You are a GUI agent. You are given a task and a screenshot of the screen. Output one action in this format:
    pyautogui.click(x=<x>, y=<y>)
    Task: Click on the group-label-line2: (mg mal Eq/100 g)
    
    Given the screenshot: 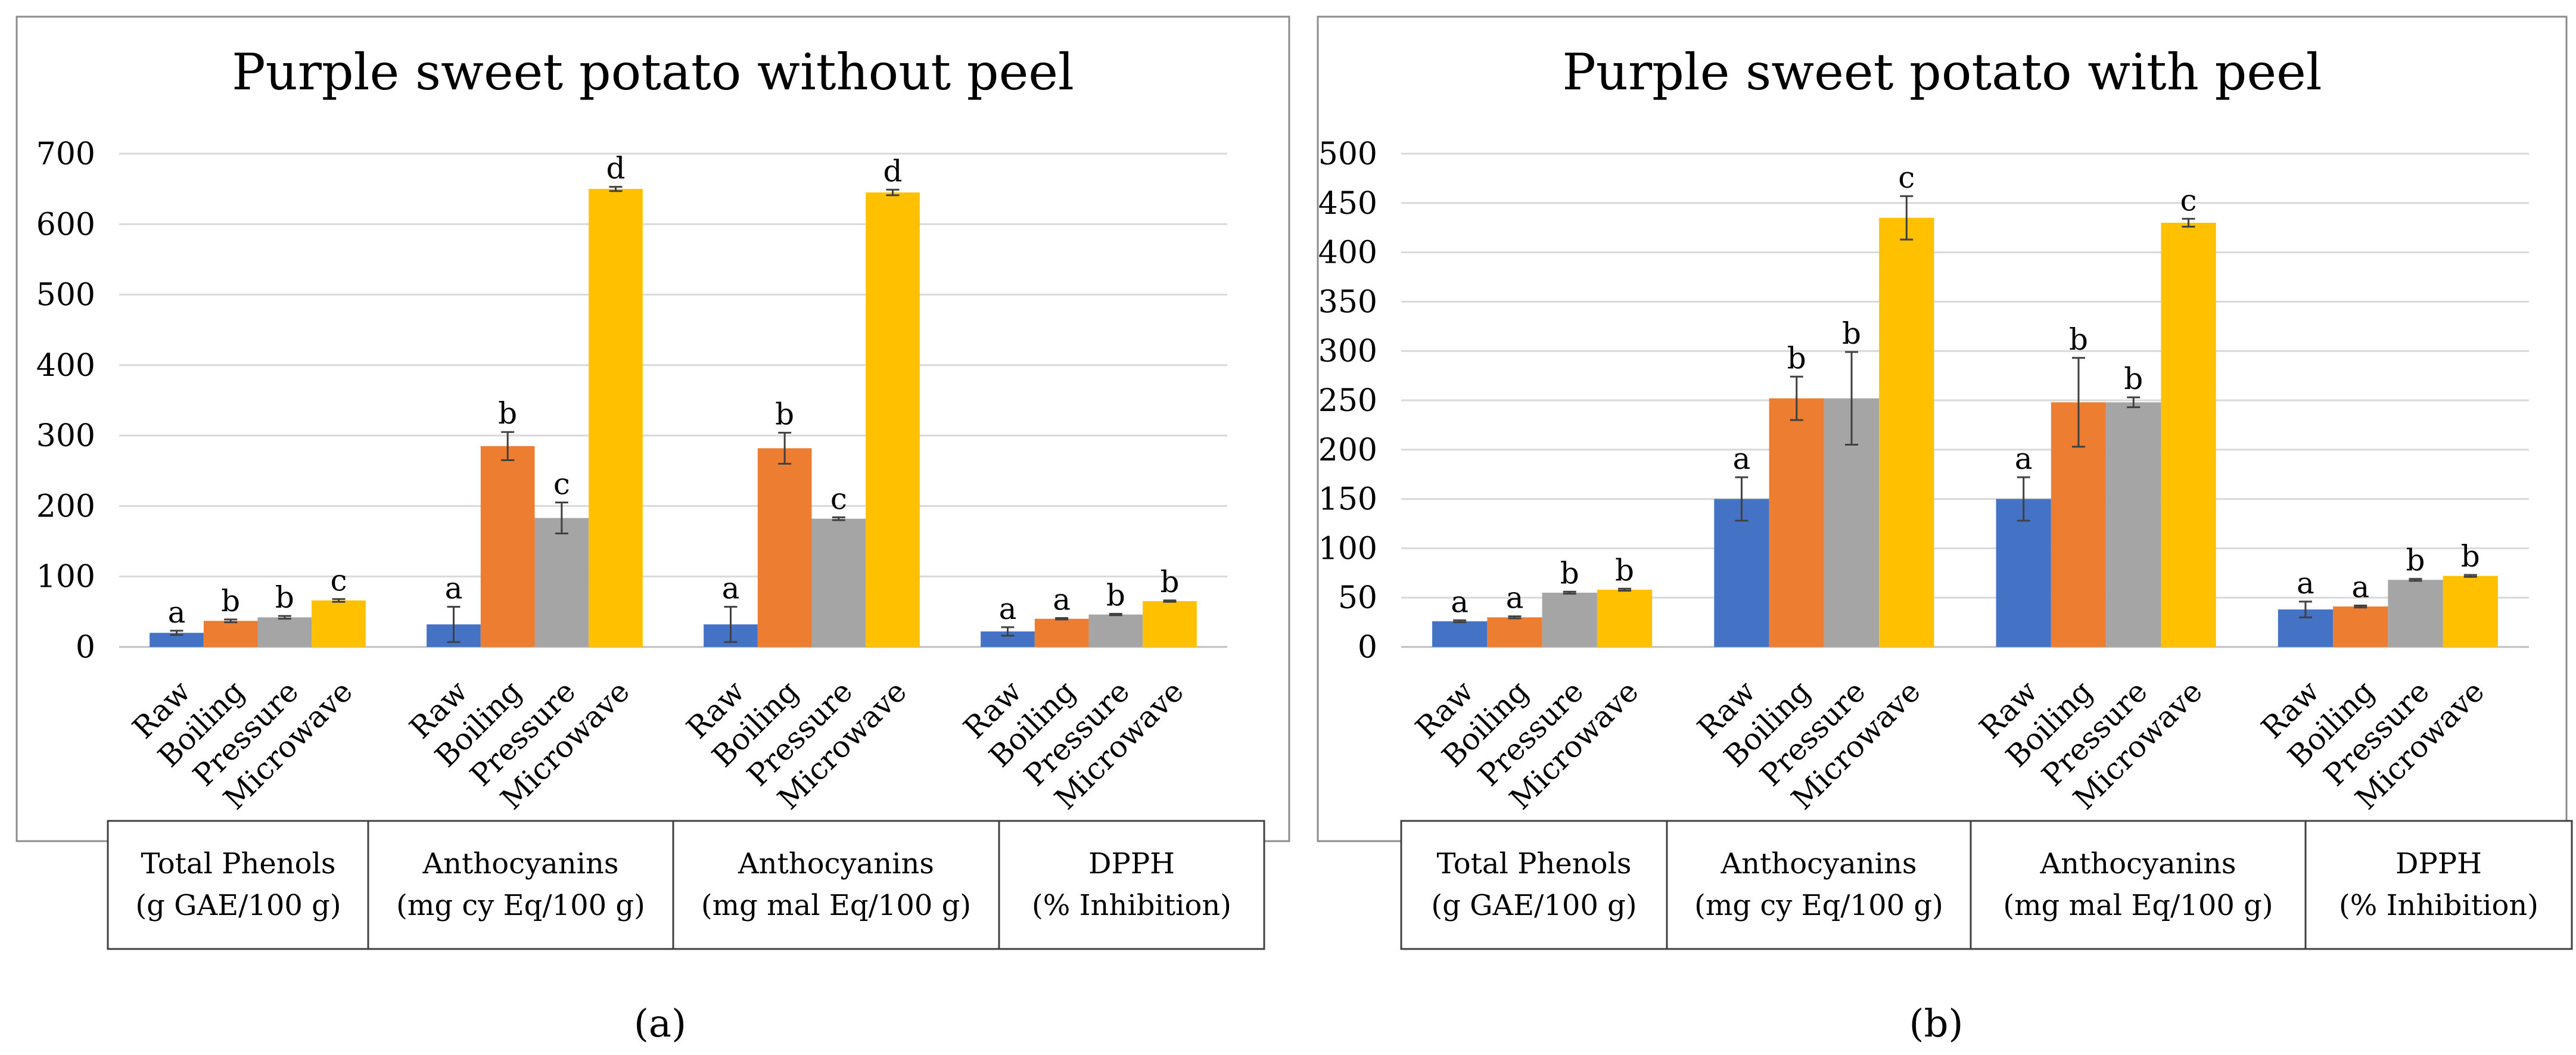 What is the action you would take?
    pyautogui.click(x=836, y=905)
    